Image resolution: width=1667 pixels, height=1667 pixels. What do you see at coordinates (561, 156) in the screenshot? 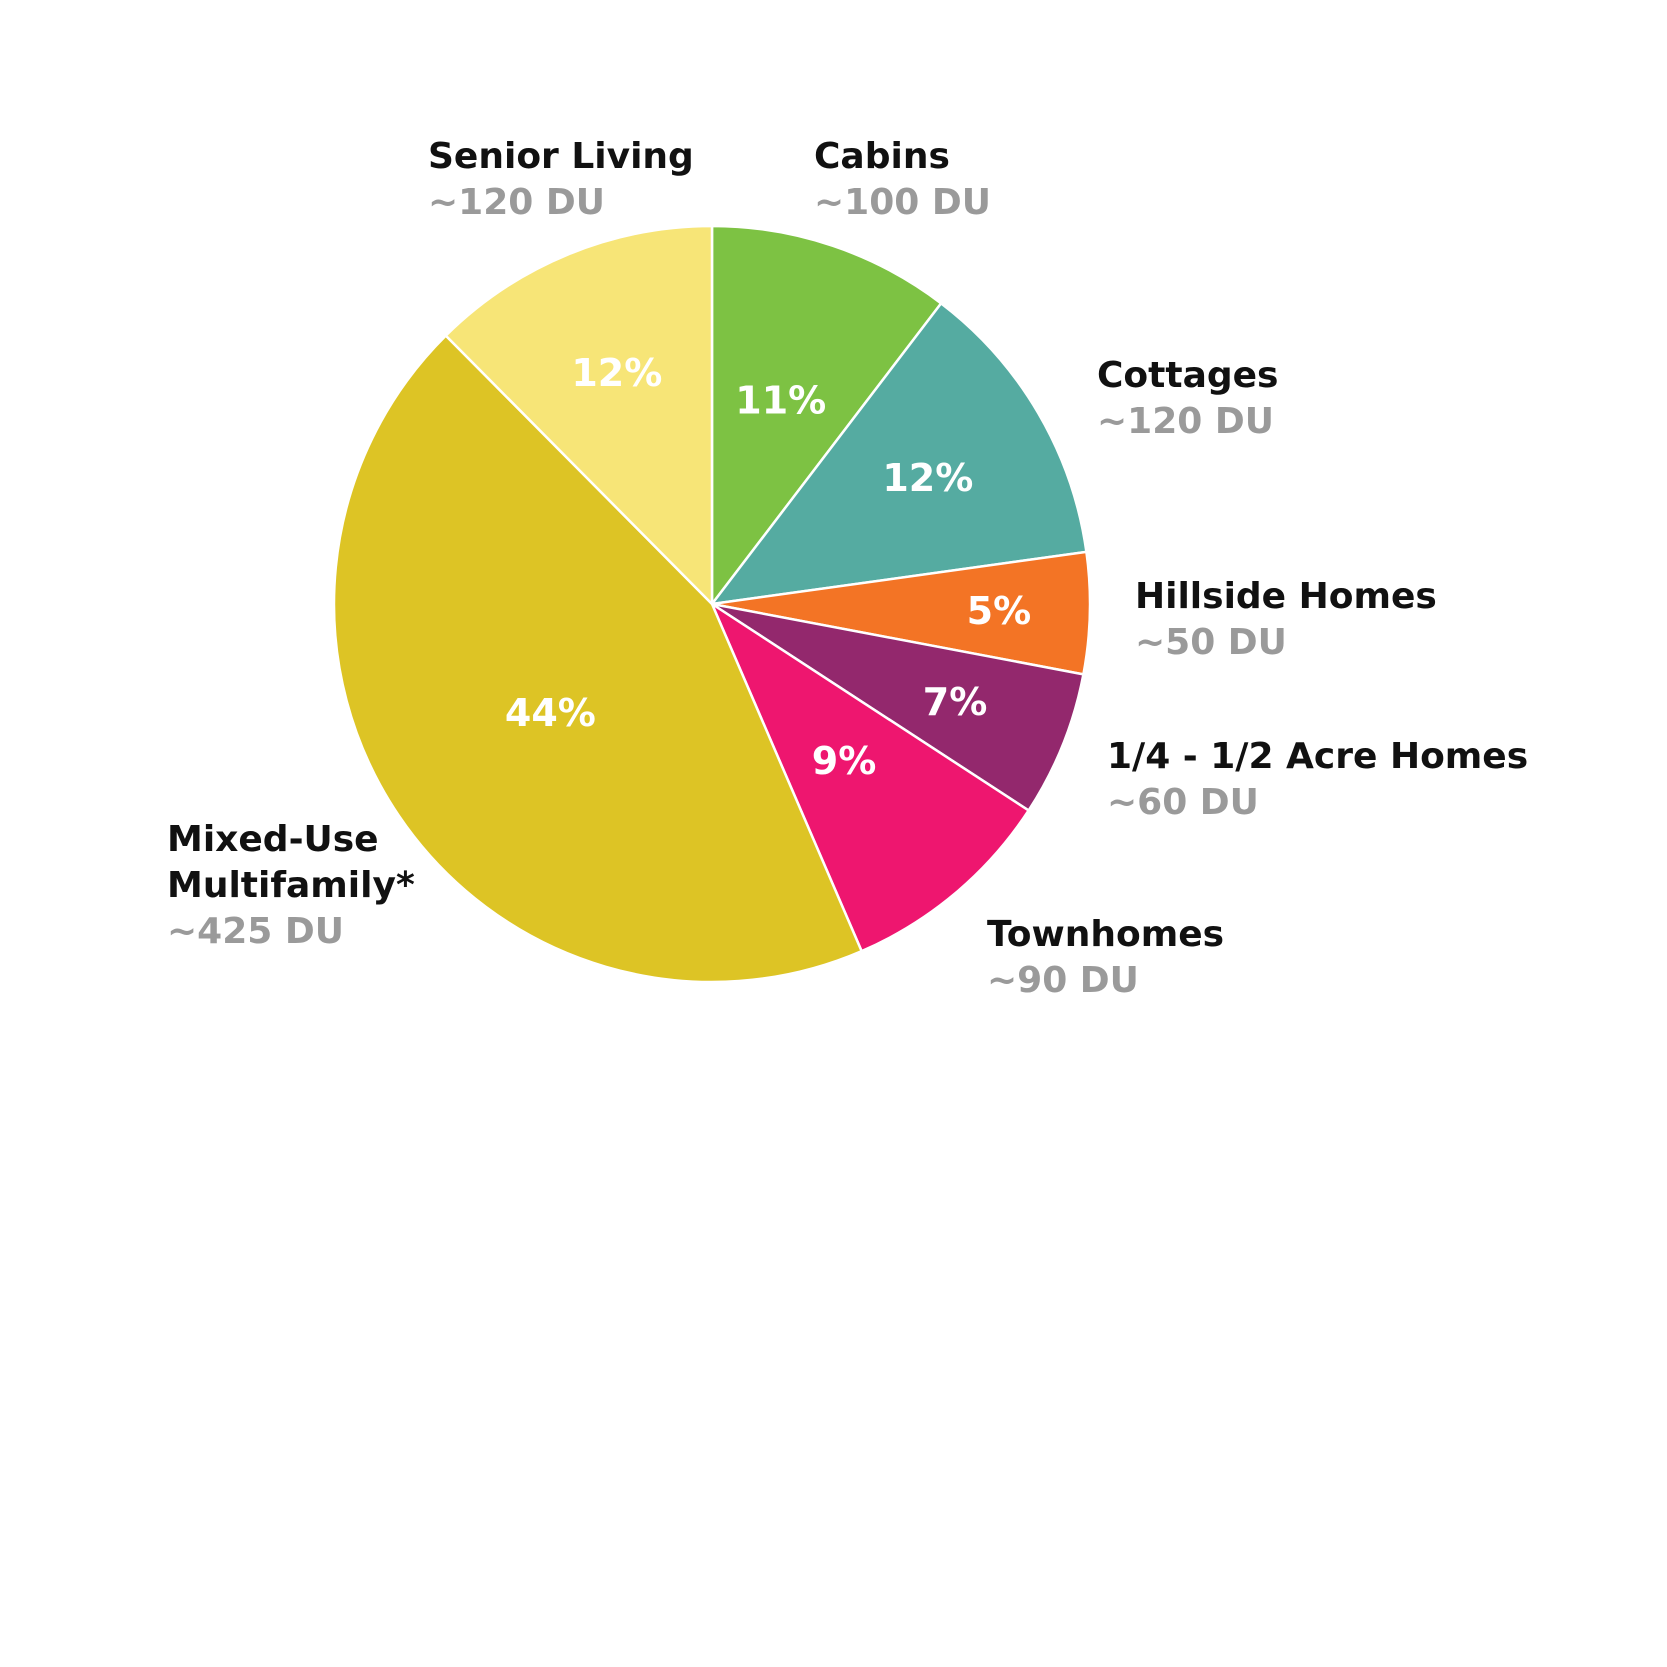
I see `category-name-line: Senior Living` at bounding box center [561, 156].